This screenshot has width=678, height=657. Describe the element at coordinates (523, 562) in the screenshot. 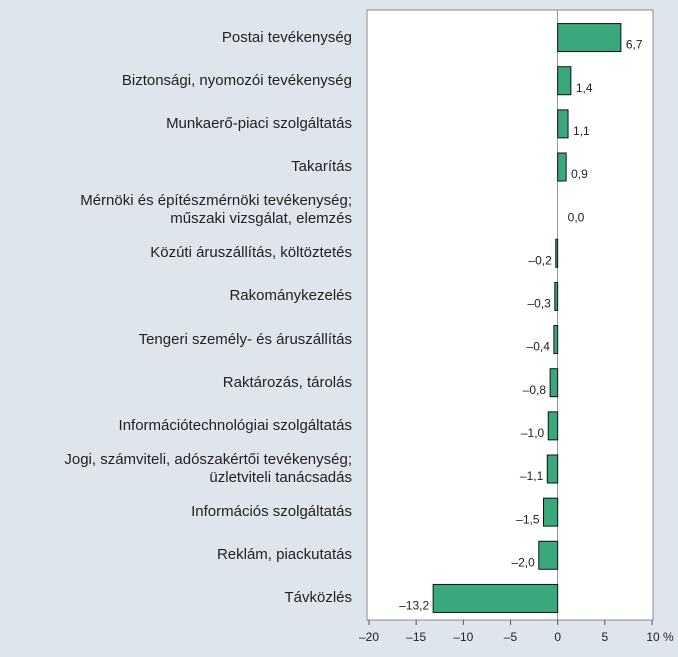

I see `value-label: –2,0` at that location.